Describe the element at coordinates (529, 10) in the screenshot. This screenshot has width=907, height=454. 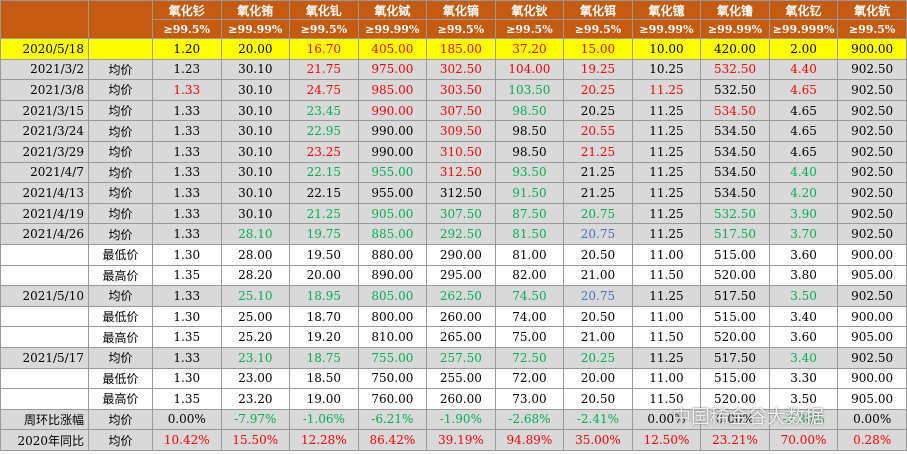
I see `header-name: 氧化钬` at that location.